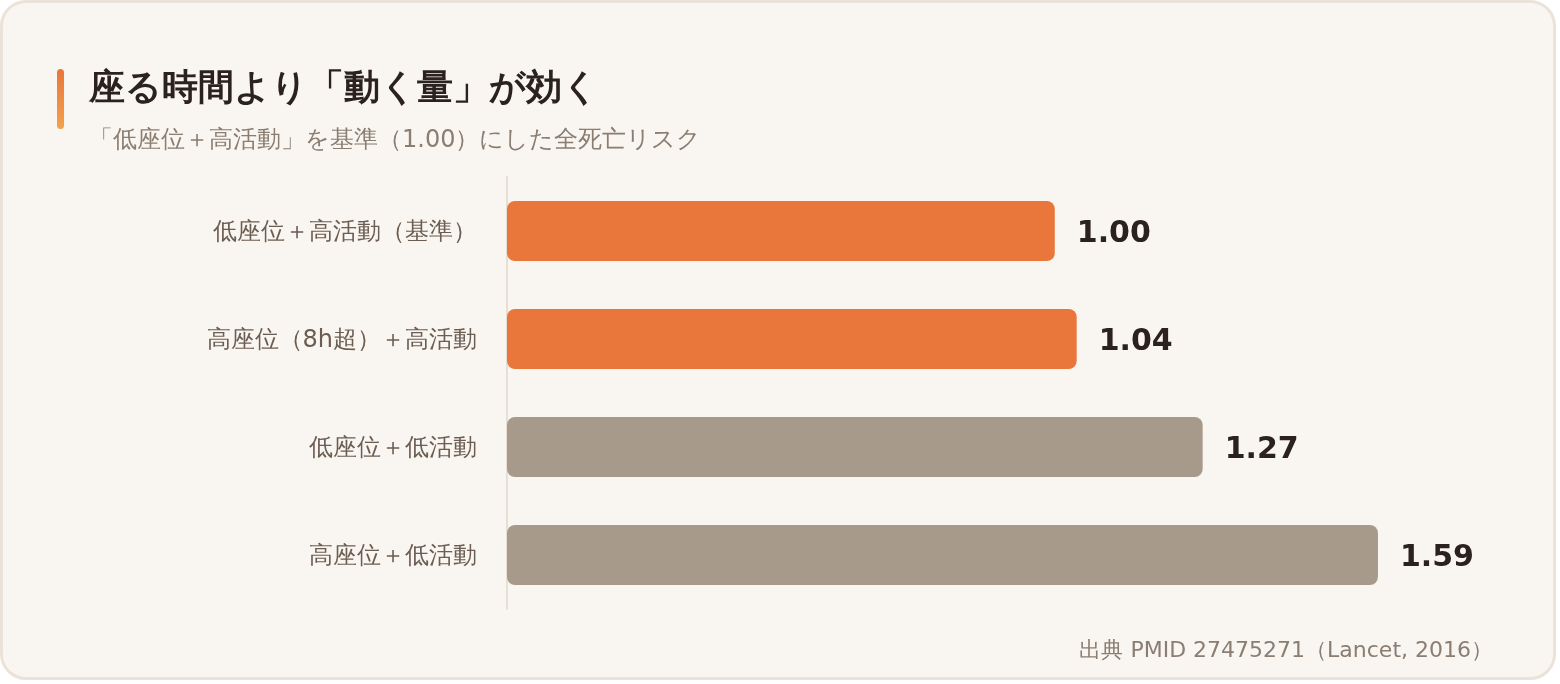 The image size is (1560, 684). Describe the element at coordinates (344, 87) in the screenshot. I see `chart-title: 座る時間より「動く量」が効く` at that location.